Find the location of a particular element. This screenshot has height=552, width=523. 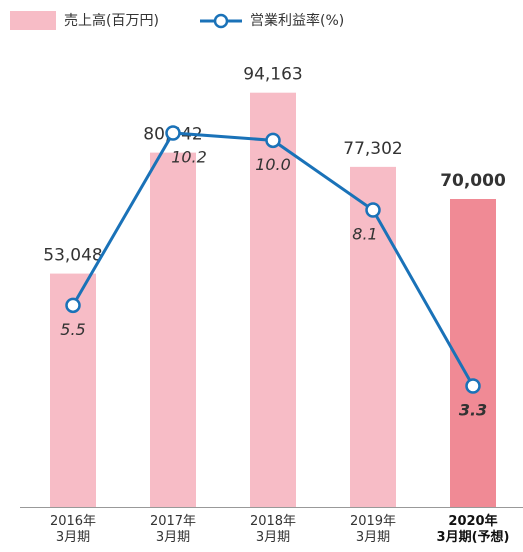

bar-value-label: 53,048 is located at coordinates (72, 256).